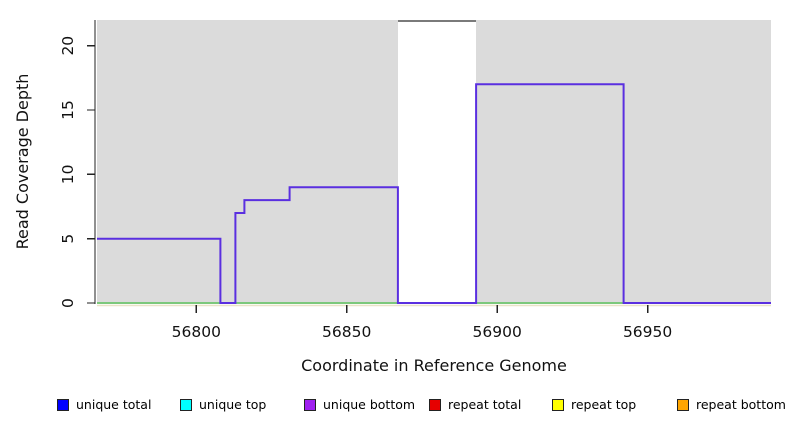 Image resolution: width=792 pixels, height=432 pixels. I want to click on x-tick-label: 56950, so click(647, 332).